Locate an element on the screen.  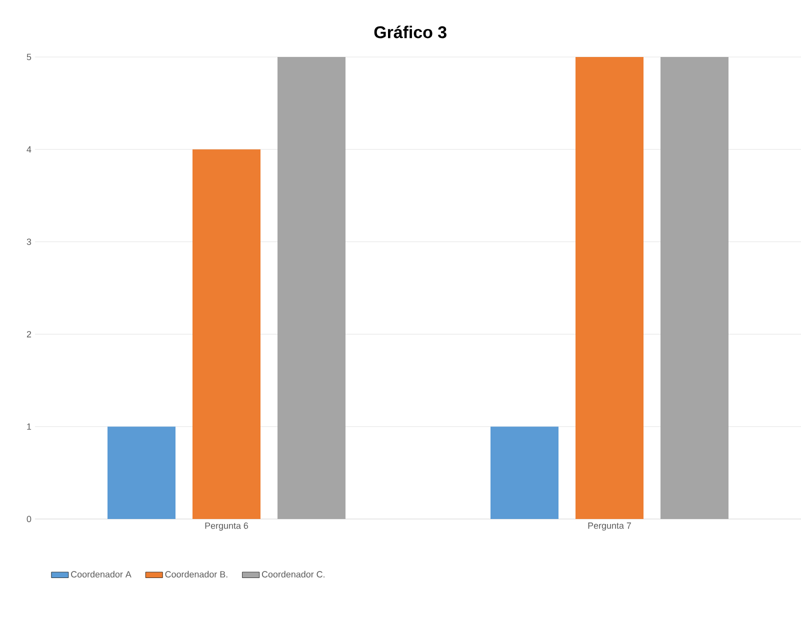
legend-label: Coordenador B. is located at coordinates (196, 574).